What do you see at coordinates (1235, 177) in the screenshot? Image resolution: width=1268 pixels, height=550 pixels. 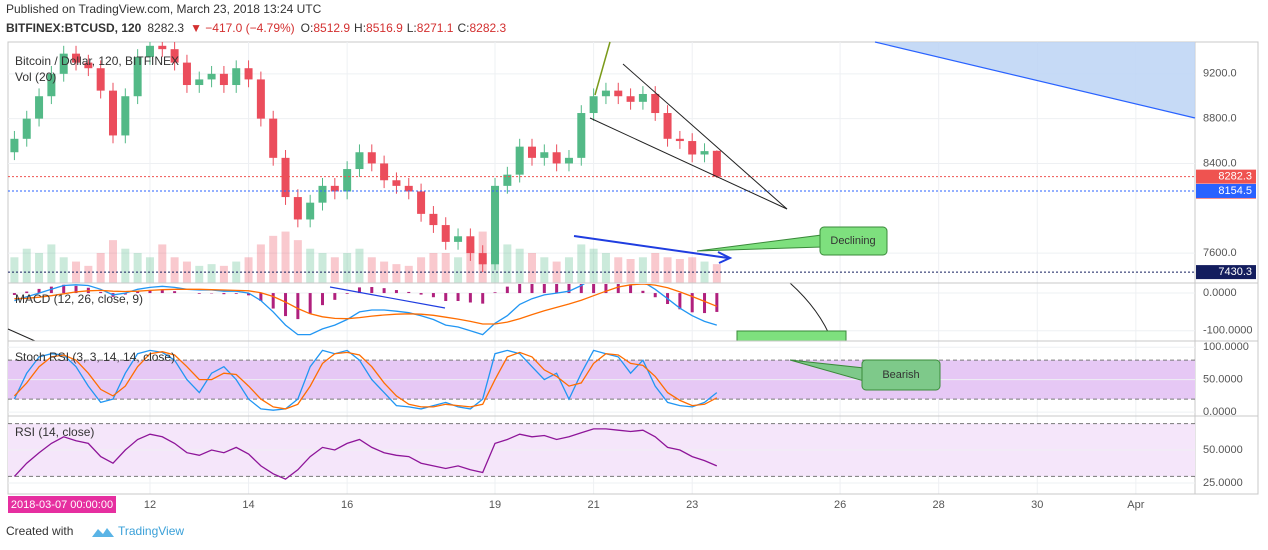 I see `price-label: 8282.3` at bounding box center [1235, 177].